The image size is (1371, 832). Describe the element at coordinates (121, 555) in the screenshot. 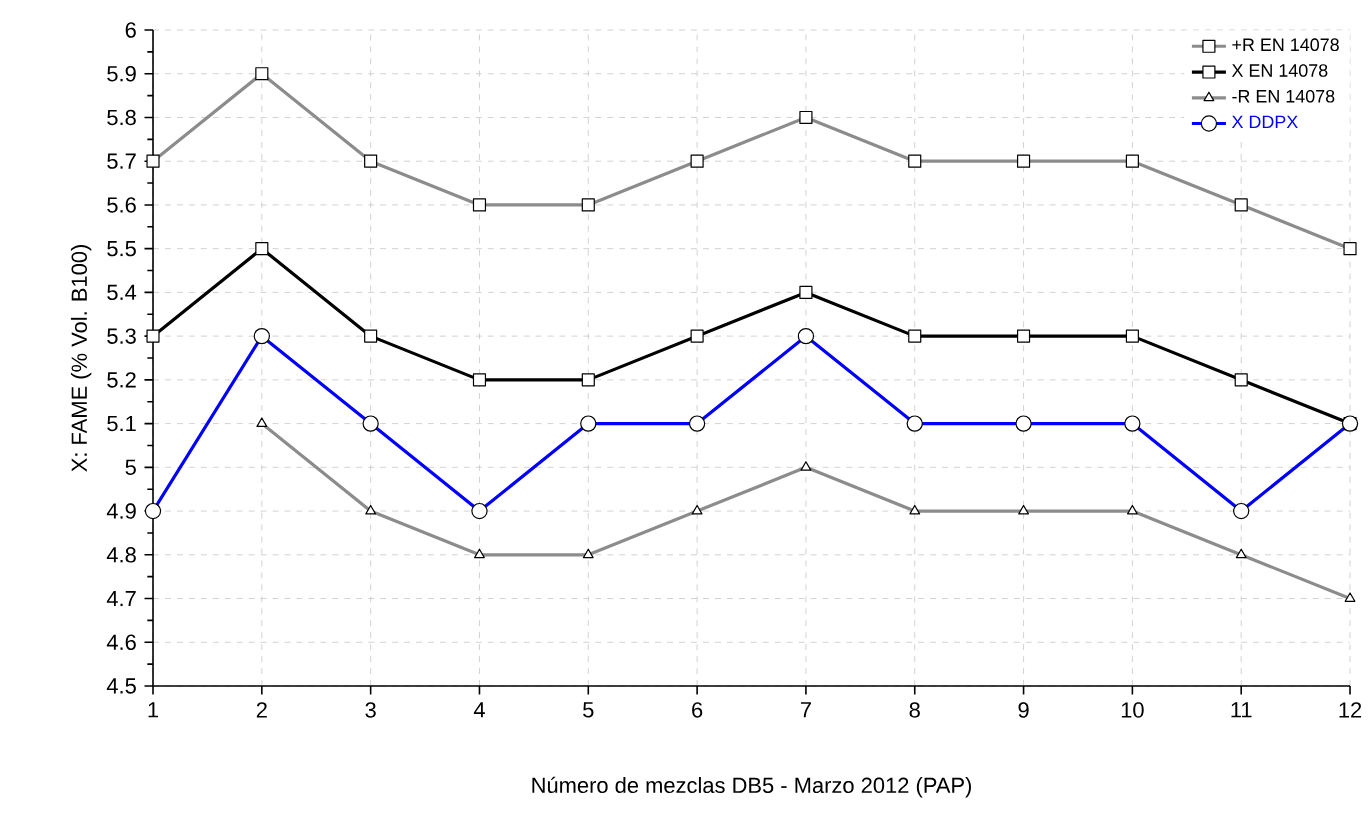

I see `y-tick-label: 4.8` at that location.